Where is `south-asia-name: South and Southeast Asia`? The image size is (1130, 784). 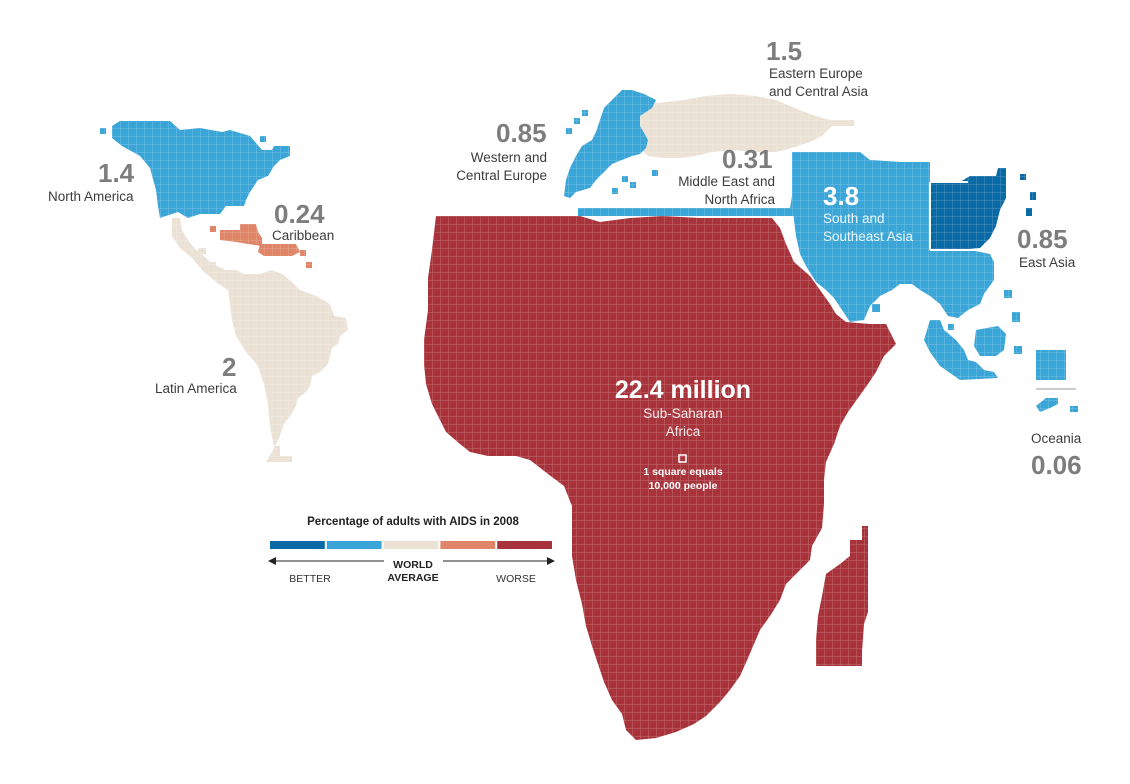 south-asia-name: South and Southeast Asia is located at coordinates (868, 228).